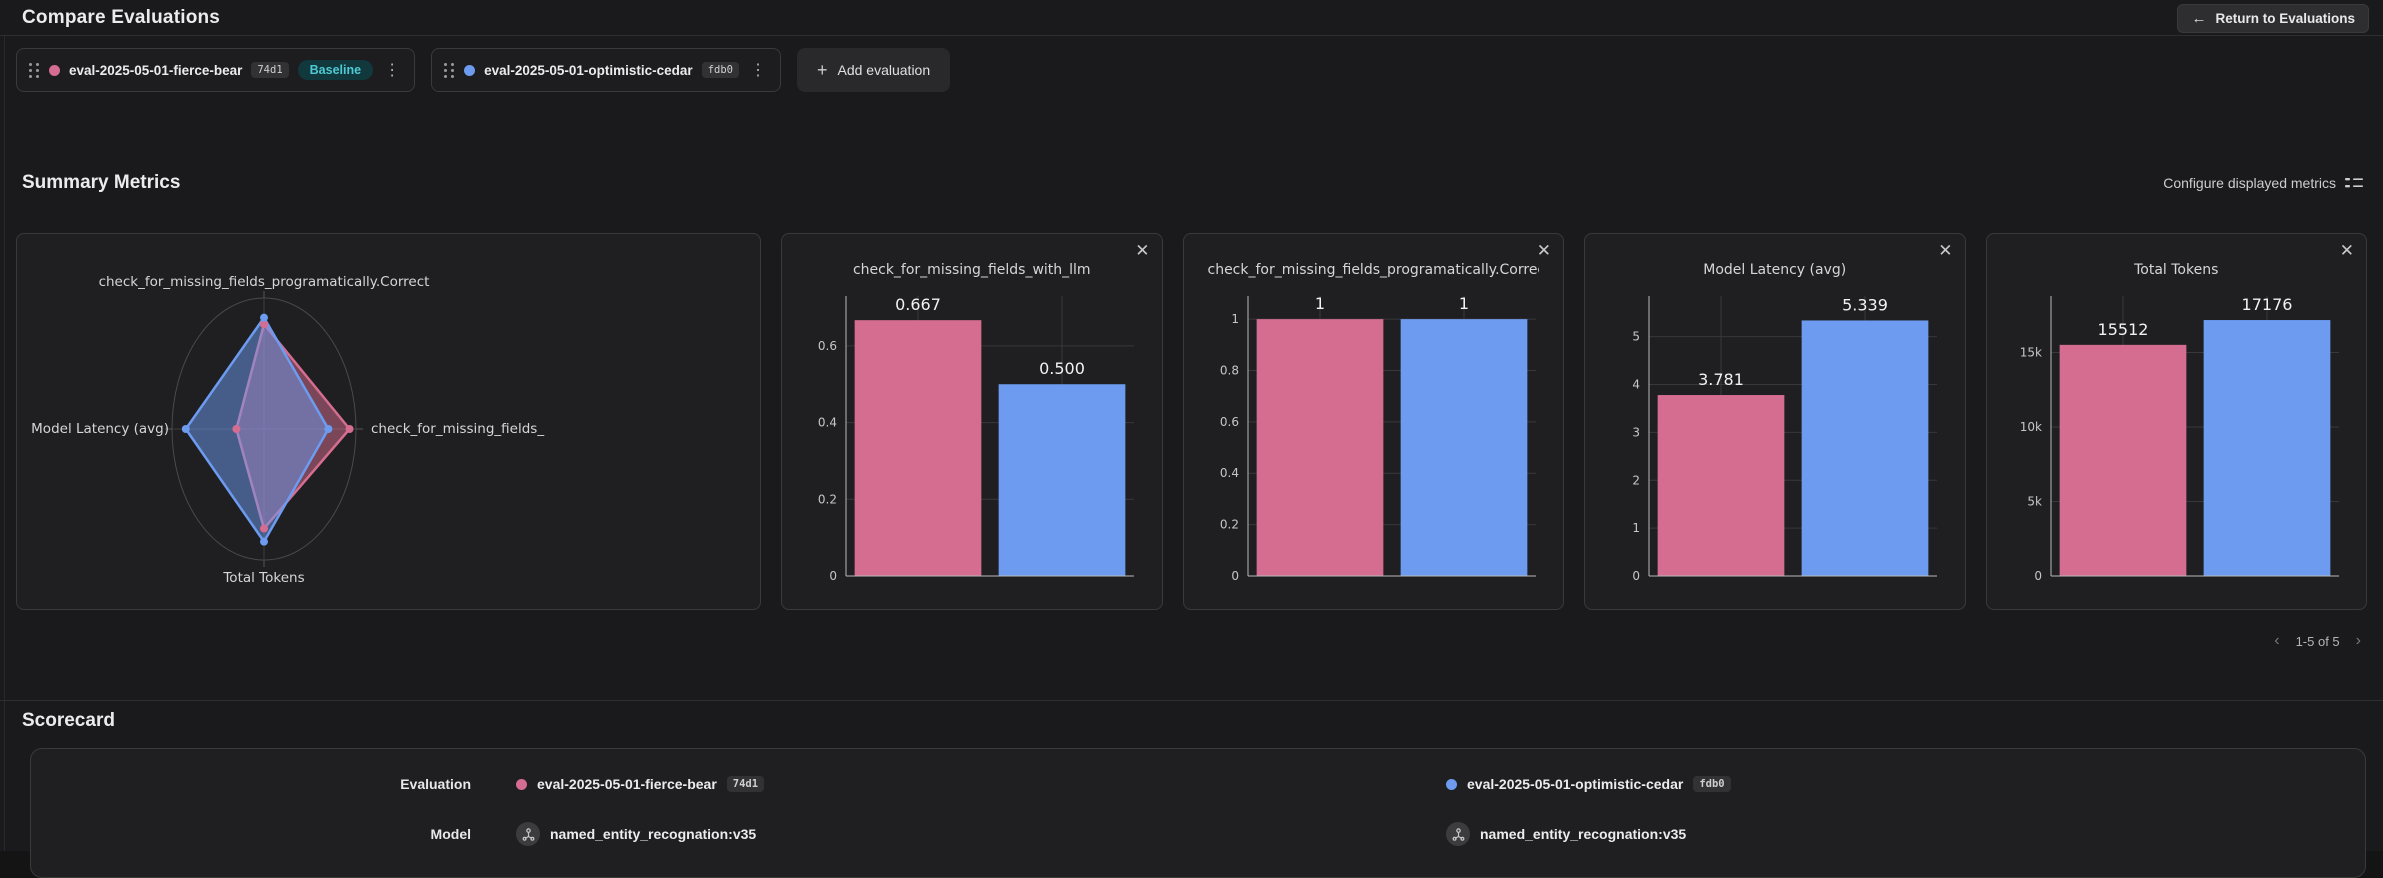 Image resolution: width=2383 pixels, height=878 pixels. Describe the element at coordinates (1636, 432) in the screenshot. I see `svg-text: 3` at that location.